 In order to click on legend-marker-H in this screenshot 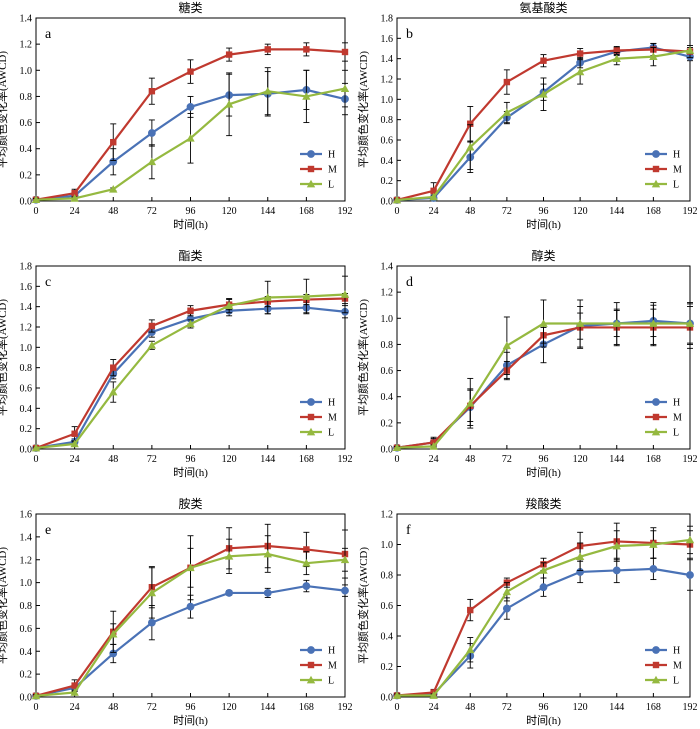, I will do `click(311, 402)`.